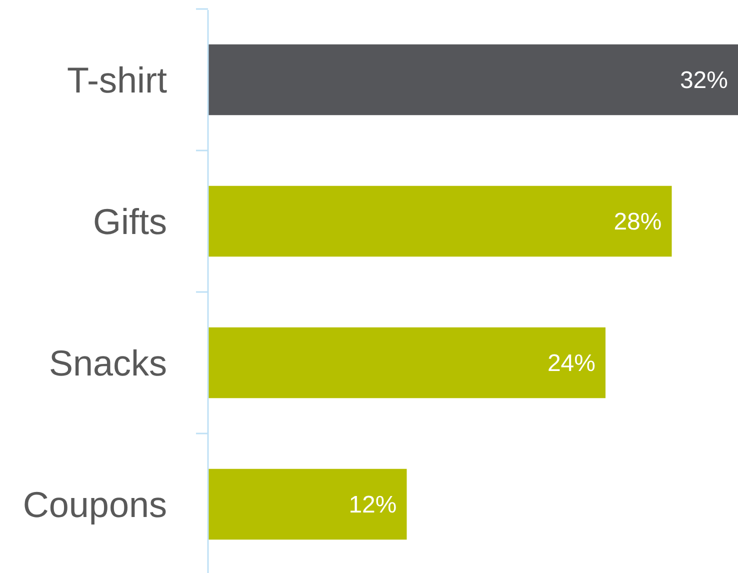  What do you see at coordinates (372, 505) in the screenshot?
I see `data-label: 12%` at bounding box center [372, 505].